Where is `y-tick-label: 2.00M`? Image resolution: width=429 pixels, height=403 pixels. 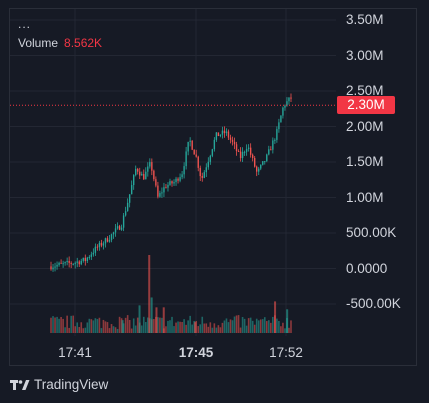
y-tick-label: 2.00M is located at coordinates (365, 126).